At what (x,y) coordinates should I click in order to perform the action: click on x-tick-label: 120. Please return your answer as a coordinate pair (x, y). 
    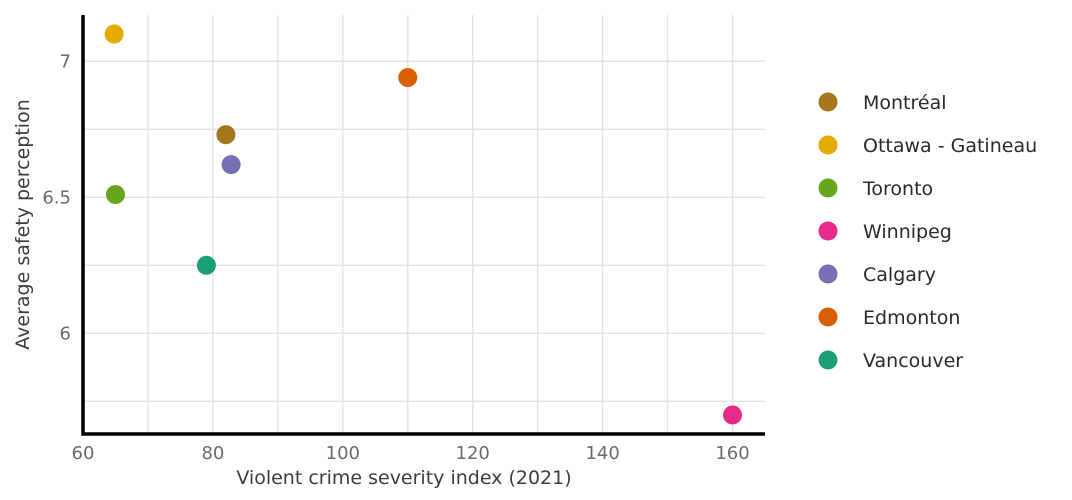
    Looking at the image, I should click on (473, 453).